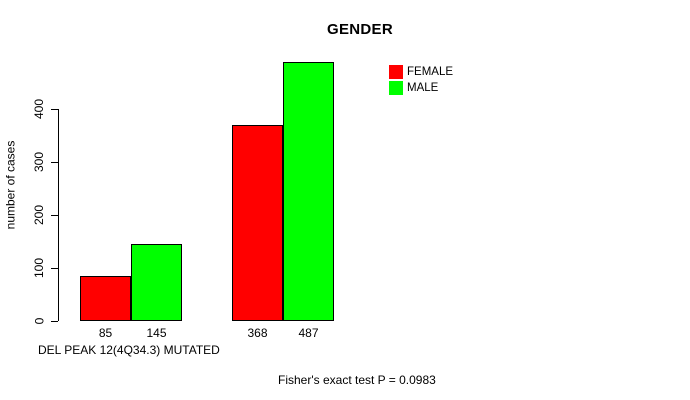 This screenshot has height=400, width=690. Describe the element at coordinates (257, 223) in the screenshot. I see `bar-female-group2` at that location.